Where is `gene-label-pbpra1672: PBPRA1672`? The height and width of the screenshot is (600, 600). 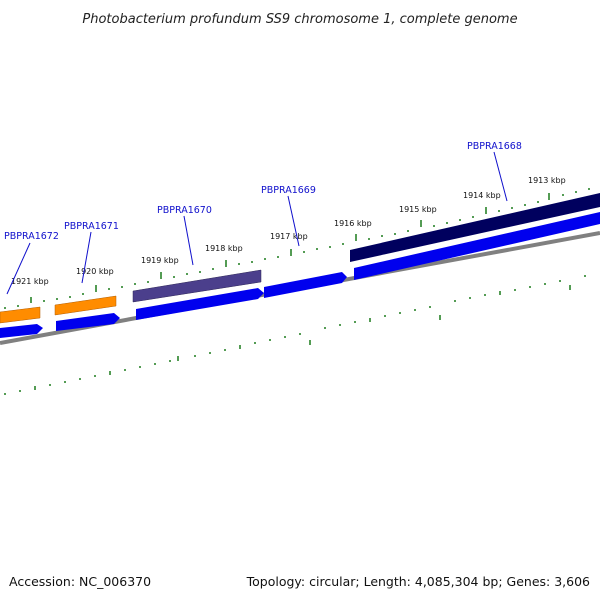
gene-label-pbpra1672: PBPRA1672 is located at coordinates (31, 236).